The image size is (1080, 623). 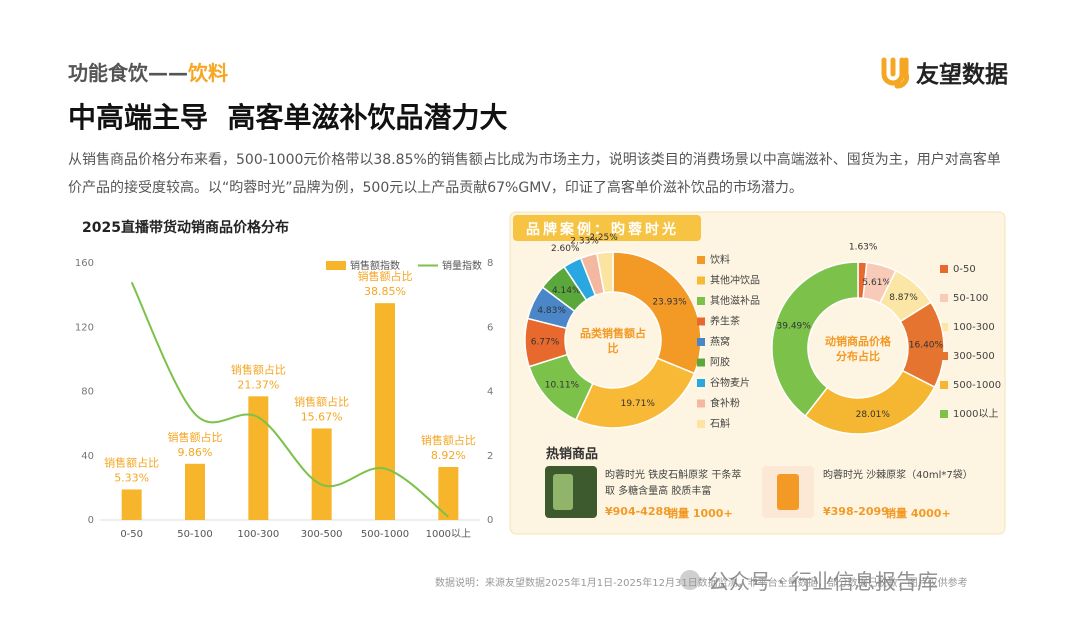 What do you see at coordinates (87, 456) in the screenshot?
I see `y-tick-label: 40` at bounding box center [87, 456].